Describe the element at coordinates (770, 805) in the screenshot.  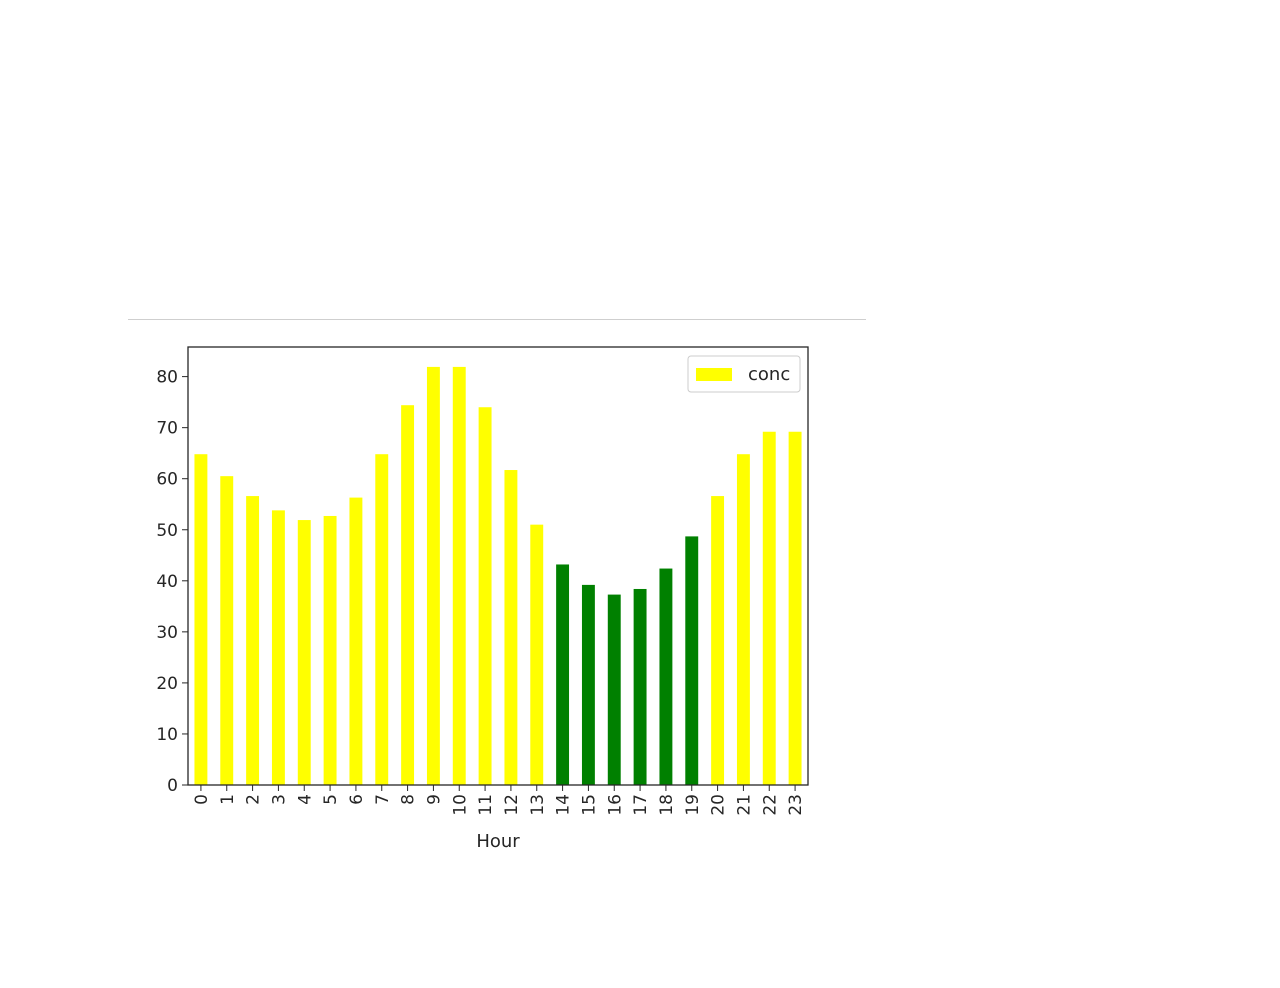
I see `x-tick-label: 22` at that location.